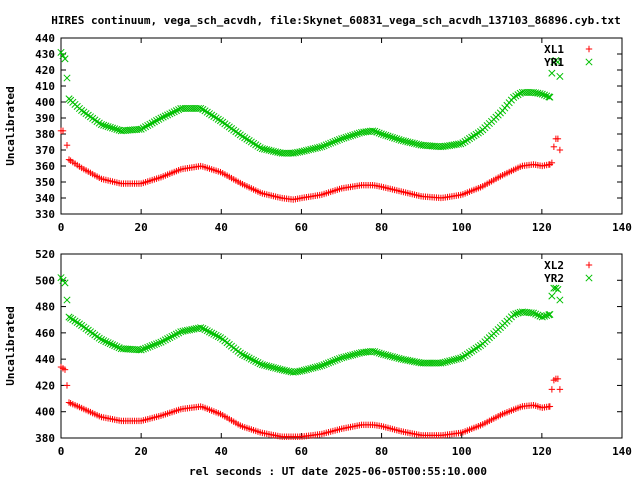 The width and height of the screenshot is (640, 485). I want to click on x-tick-label: 60, so click(301, 227).